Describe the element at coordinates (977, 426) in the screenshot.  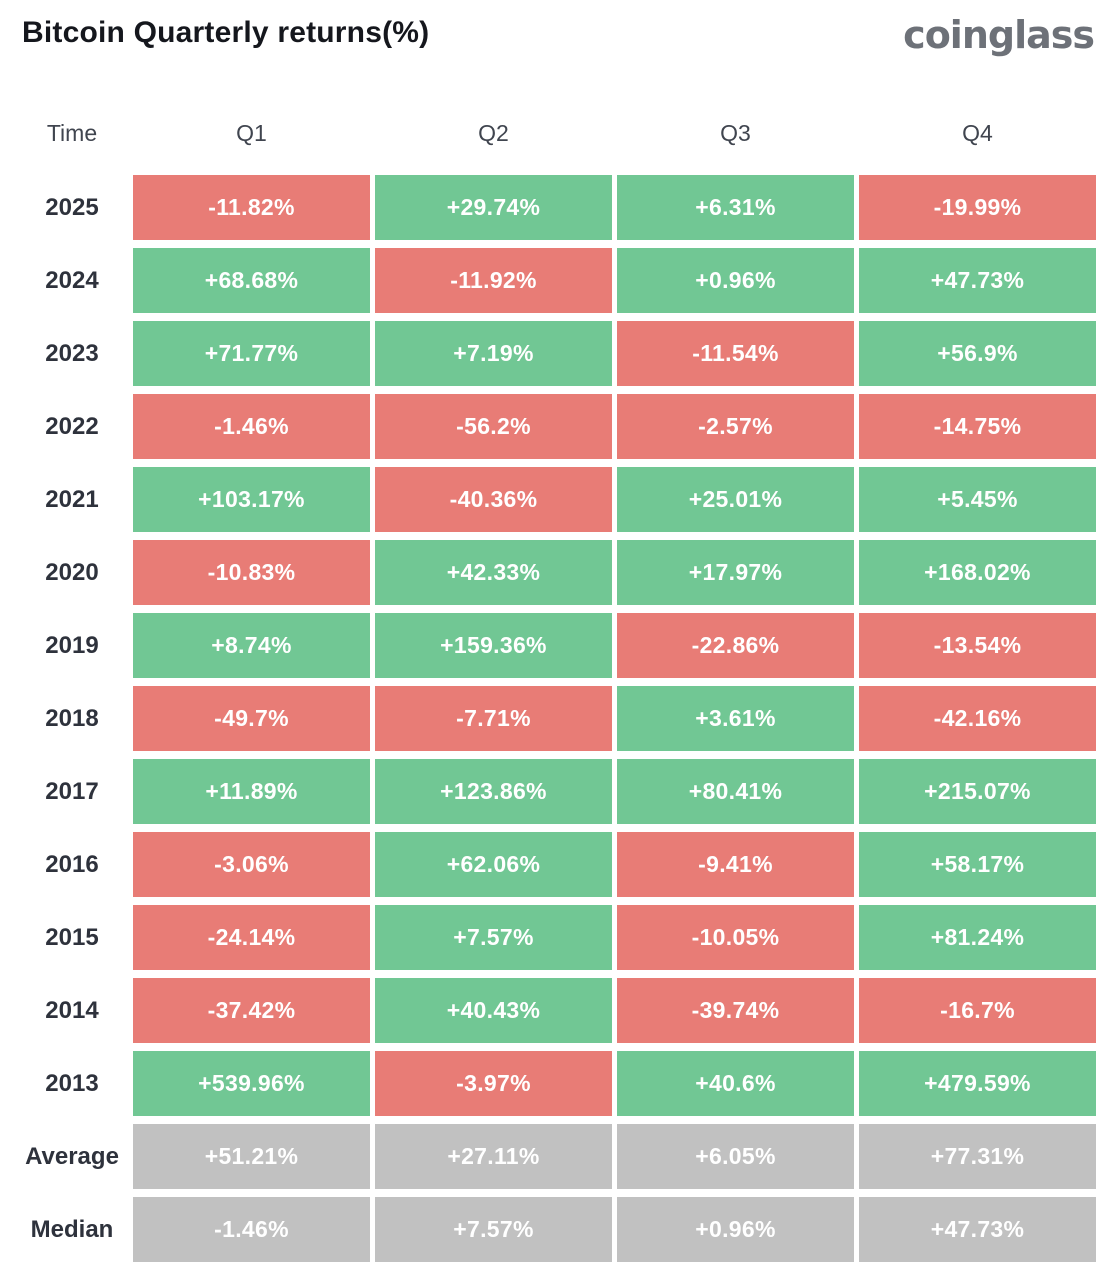
I see `return-cell-2022-q4: -14.75%` at that location.